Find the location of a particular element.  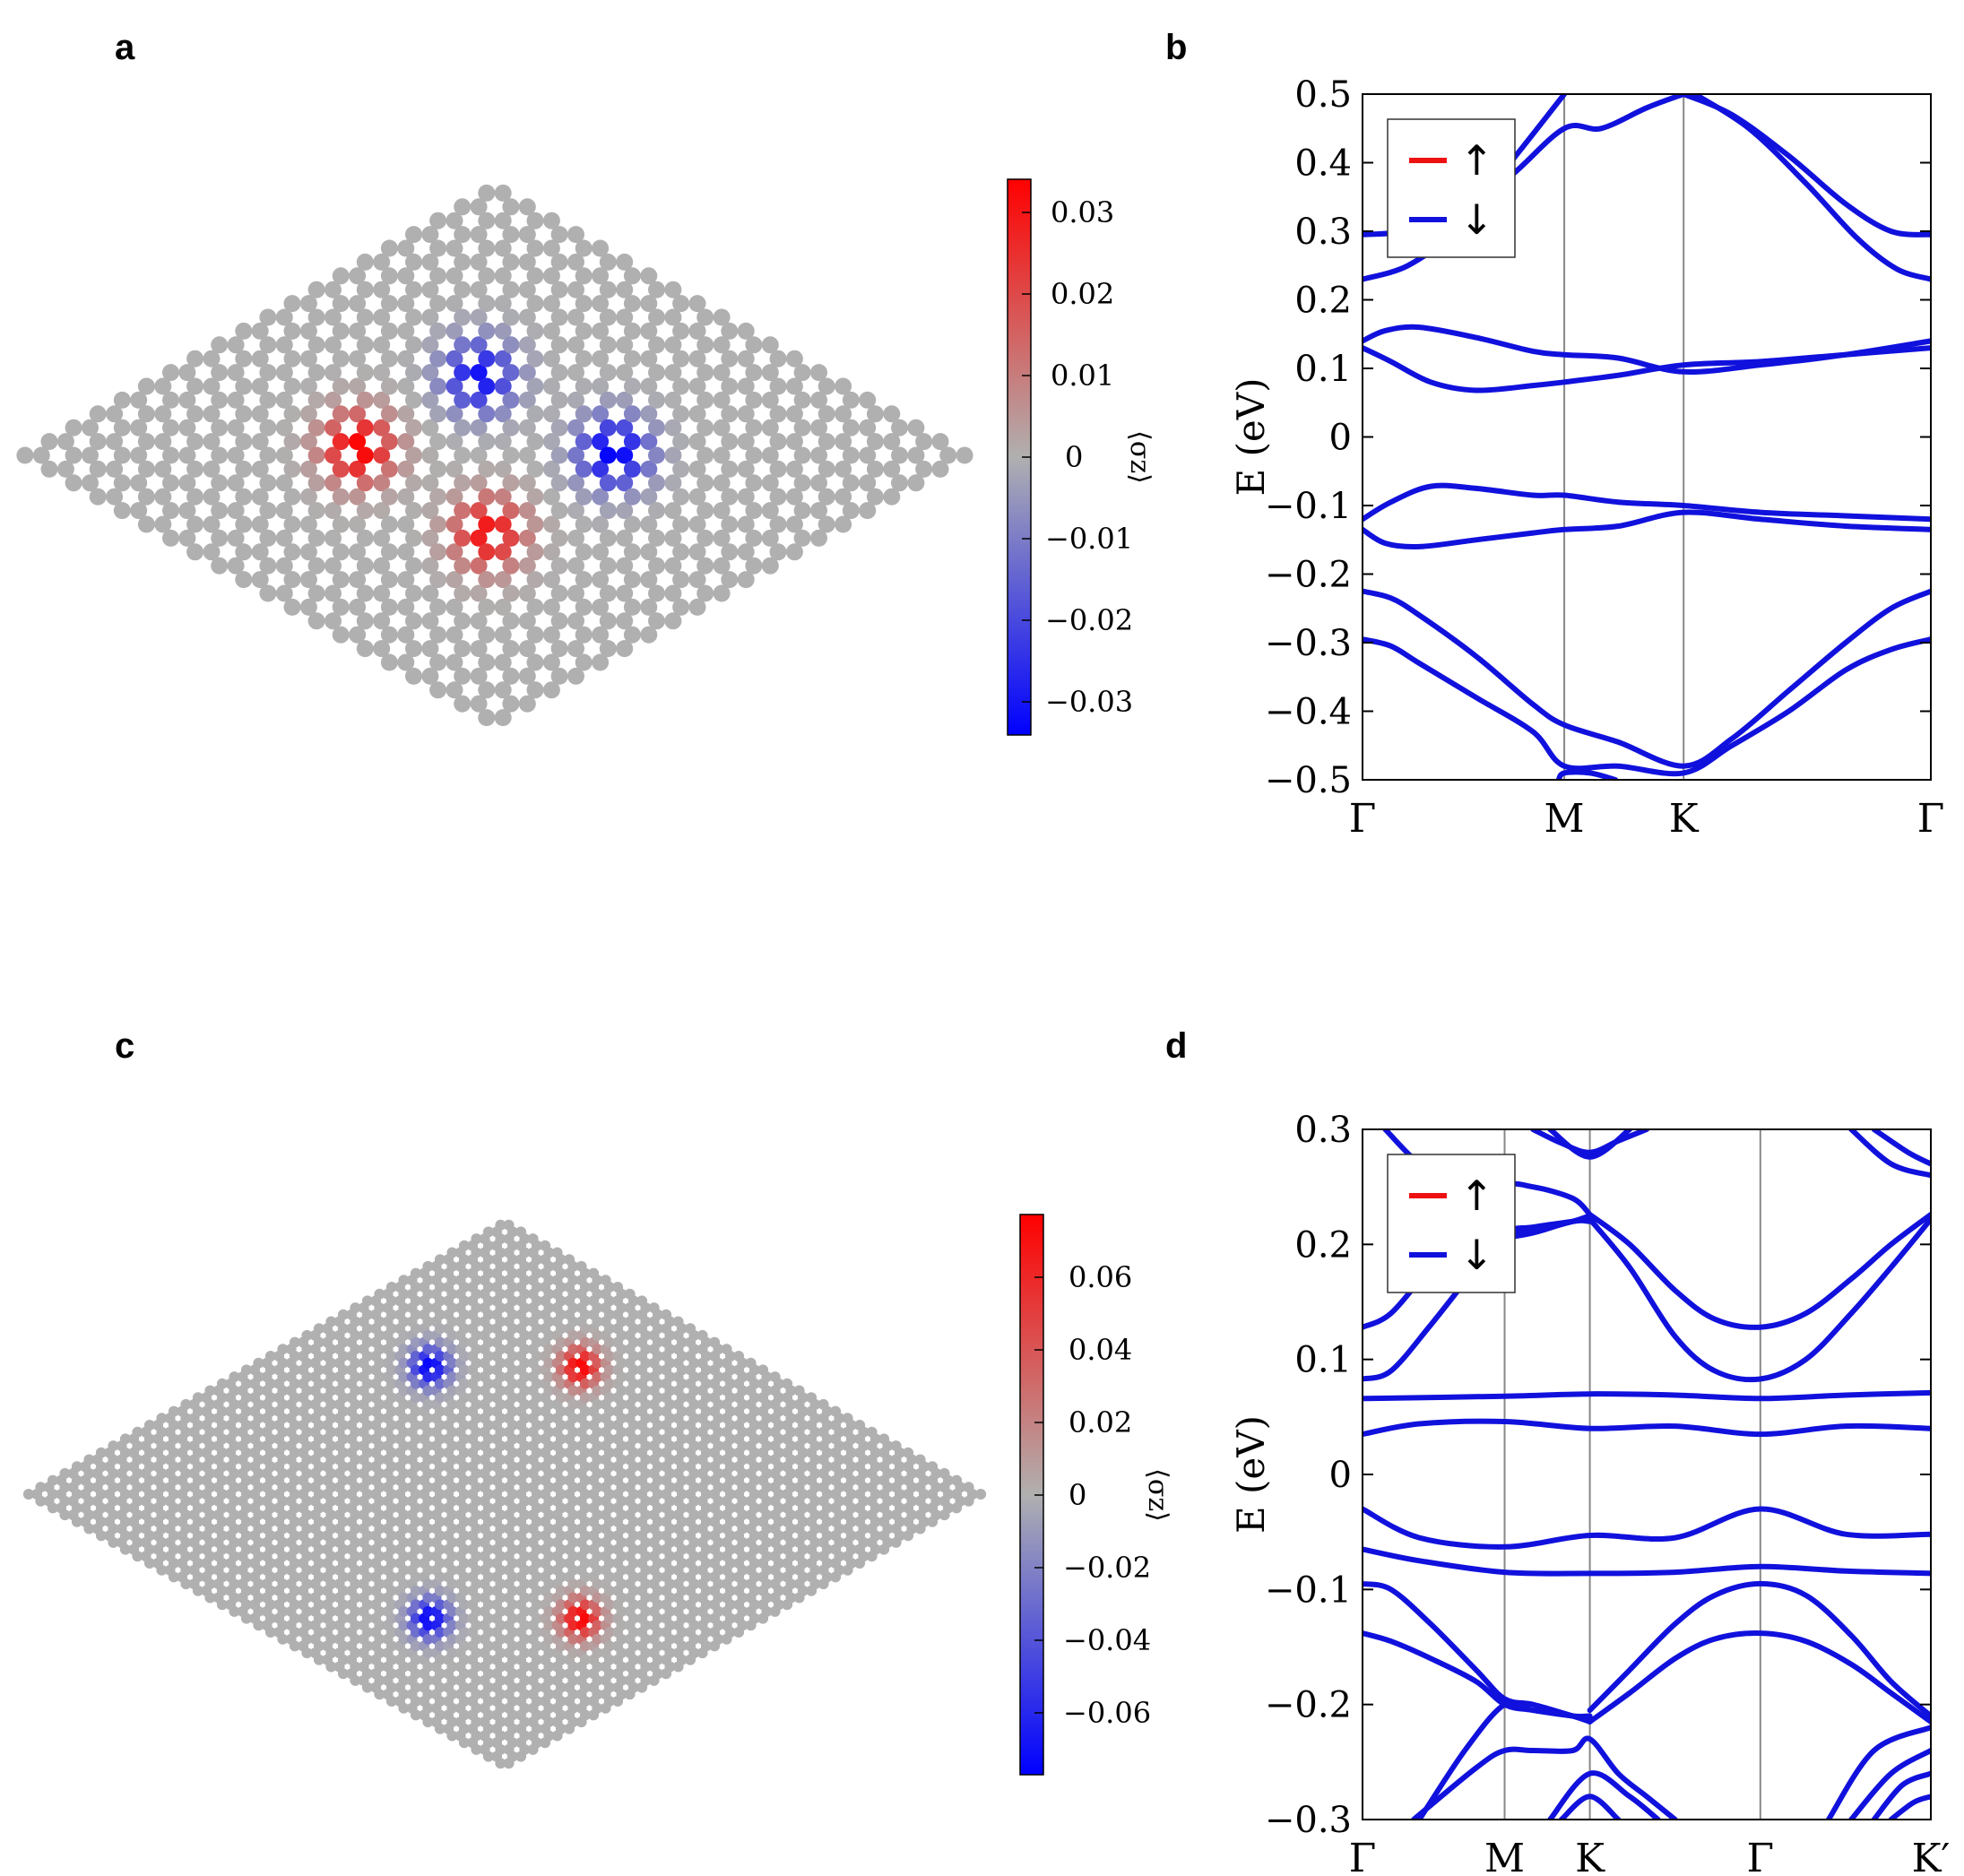

y-tick-label: 0.5 is located at coordinates (1323, 95).